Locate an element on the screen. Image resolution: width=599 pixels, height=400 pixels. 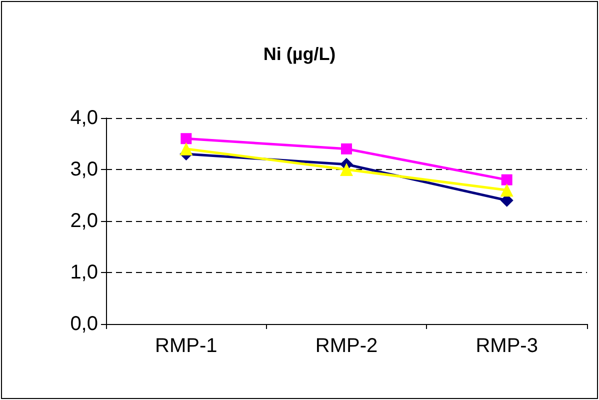
y-tick-label: 1,0 is located at coordinates (84, 273).